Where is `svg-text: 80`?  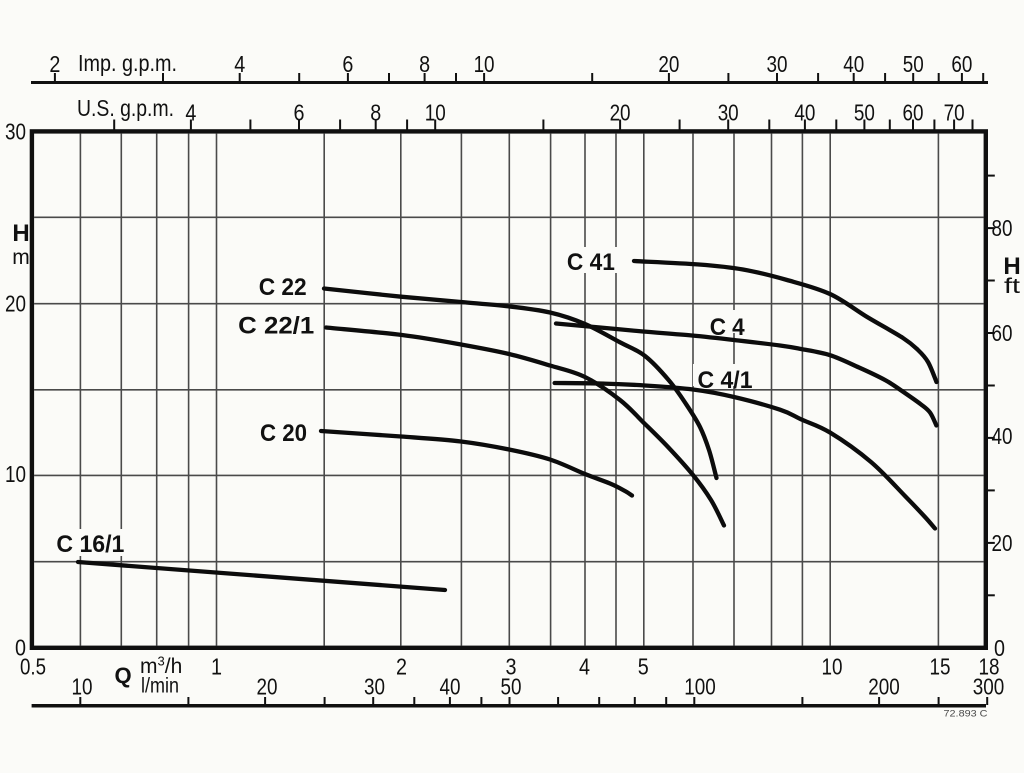
svg-text: 80 is located at coordinates (1002, 228).